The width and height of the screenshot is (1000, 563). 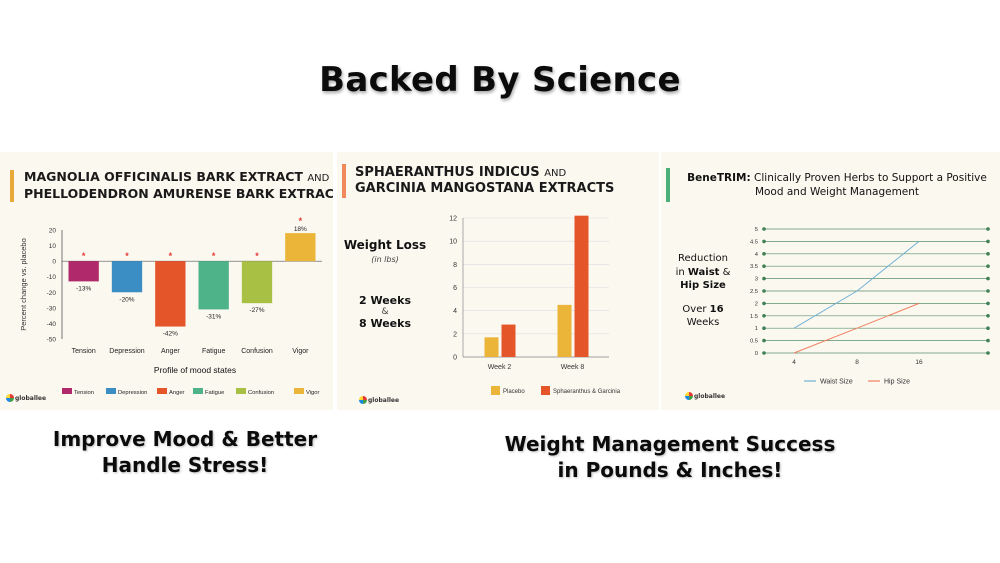 I want to click on data-label: -27%, so click(x=256, y=310).